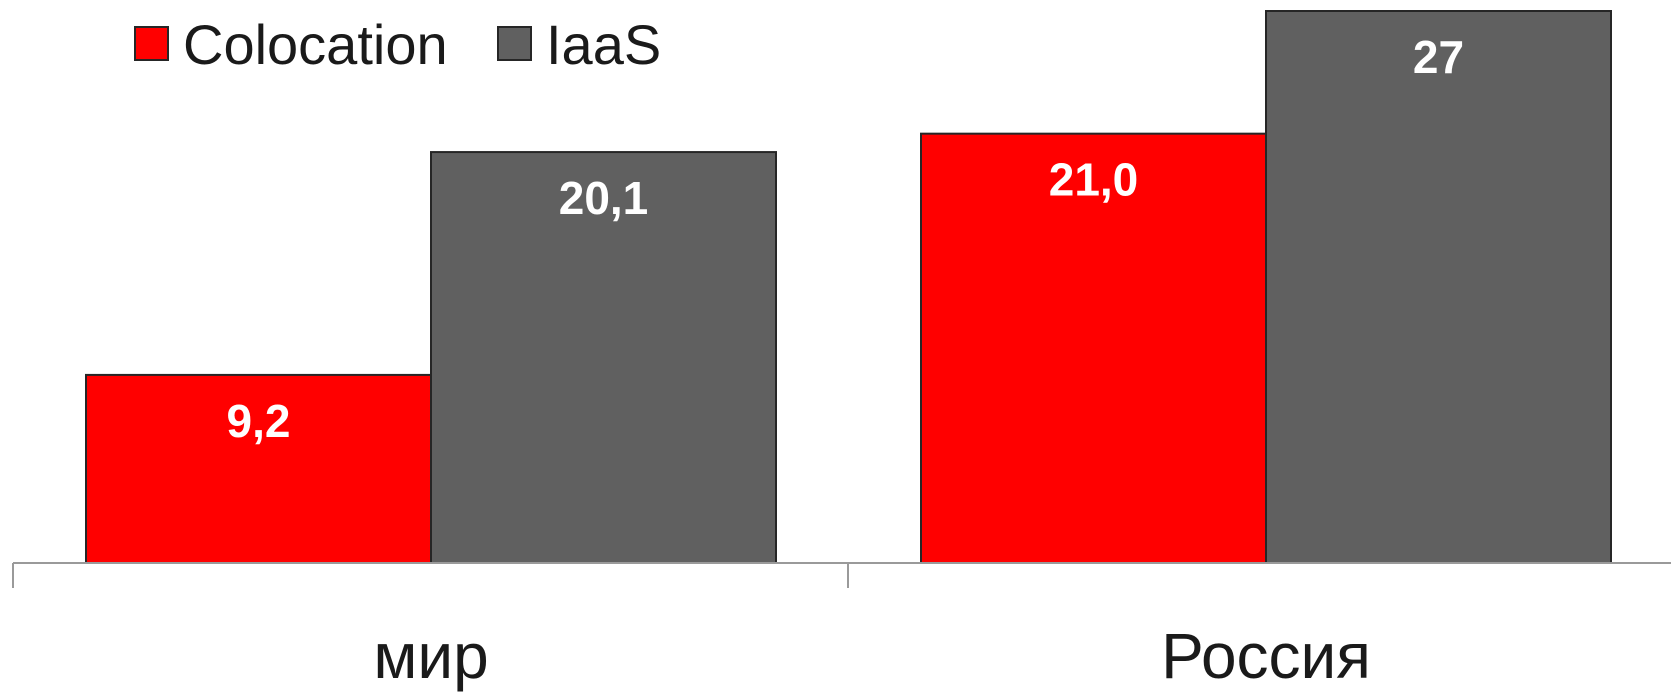  I want to click on data-label: 20,1, so click(604, 198).